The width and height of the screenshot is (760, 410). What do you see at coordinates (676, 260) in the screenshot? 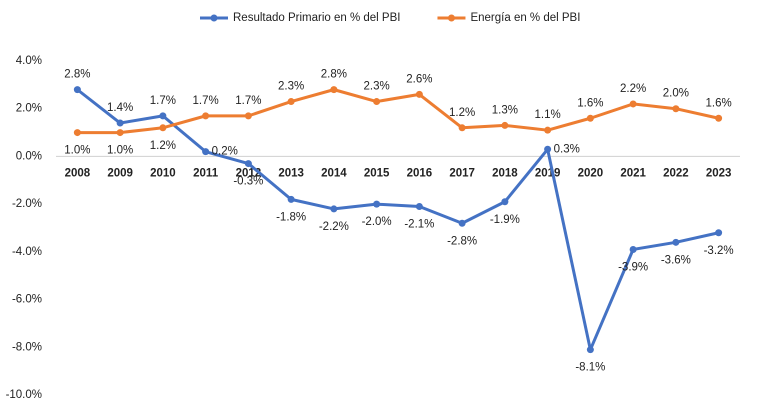
I see `data-label: -3.6%` at bounding box center [676, 260].